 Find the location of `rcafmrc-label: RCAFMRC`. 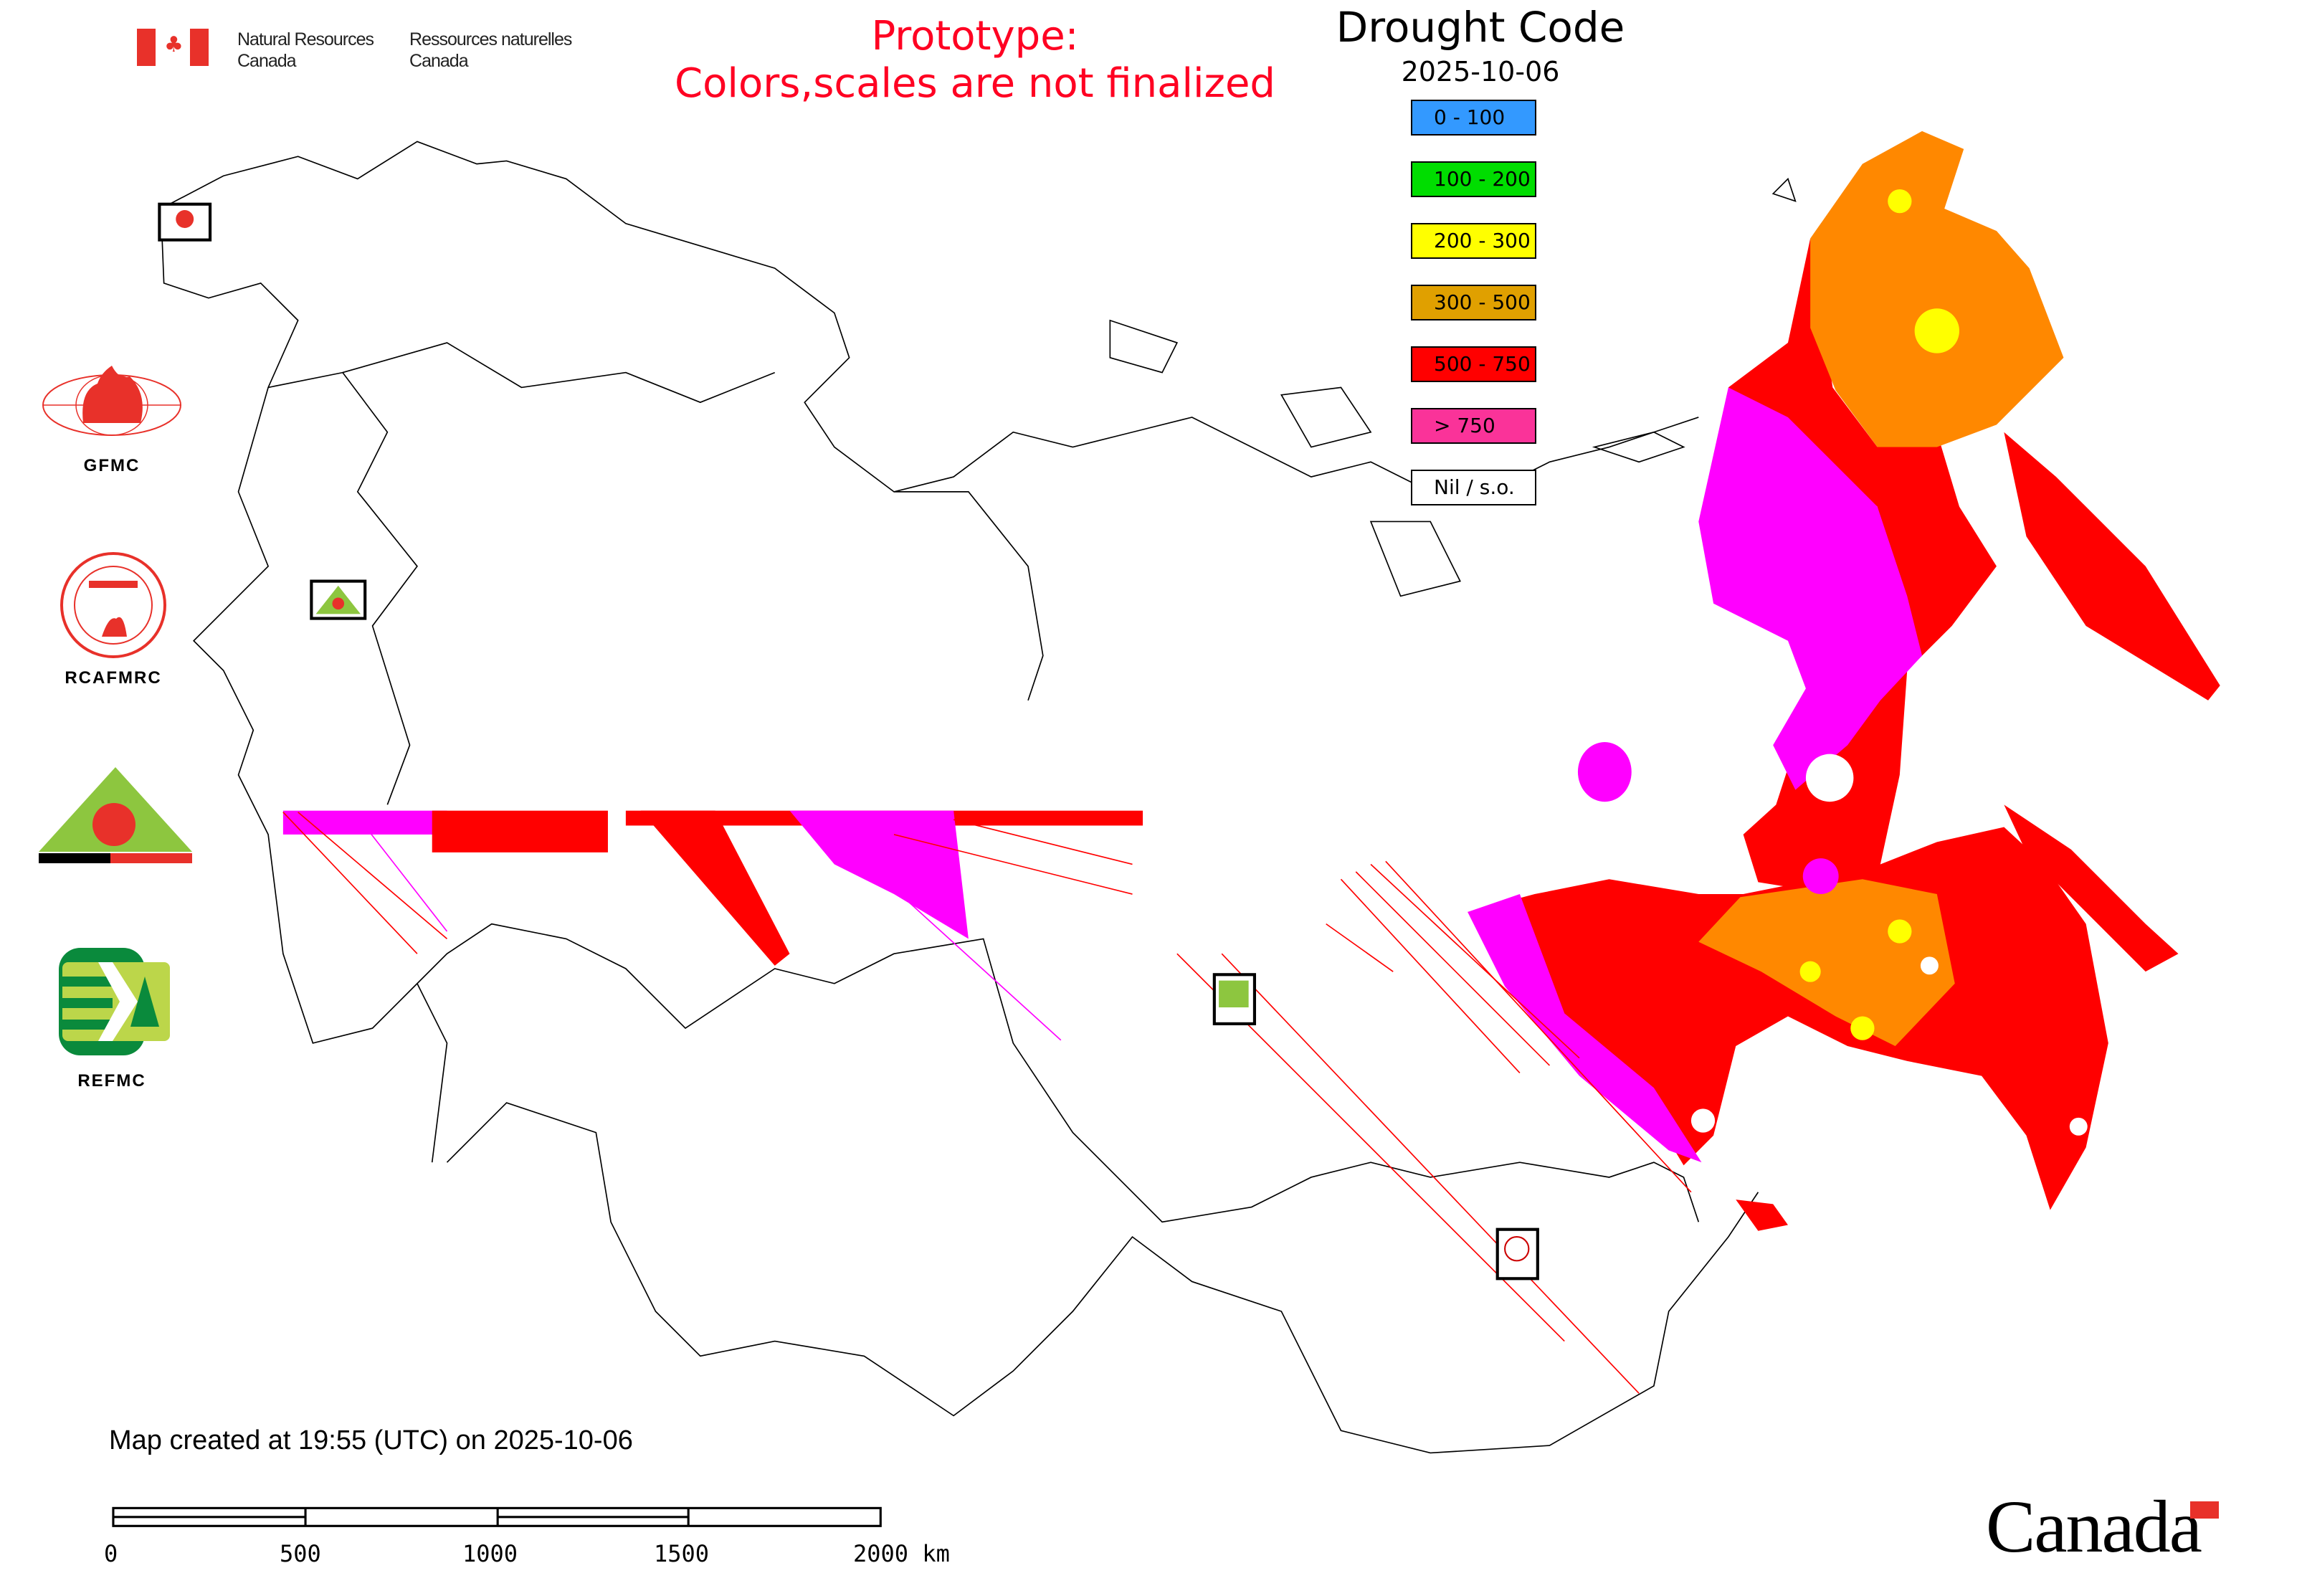

rcafmrc-label: RCAFMRC is located at coordinates (113, 678).